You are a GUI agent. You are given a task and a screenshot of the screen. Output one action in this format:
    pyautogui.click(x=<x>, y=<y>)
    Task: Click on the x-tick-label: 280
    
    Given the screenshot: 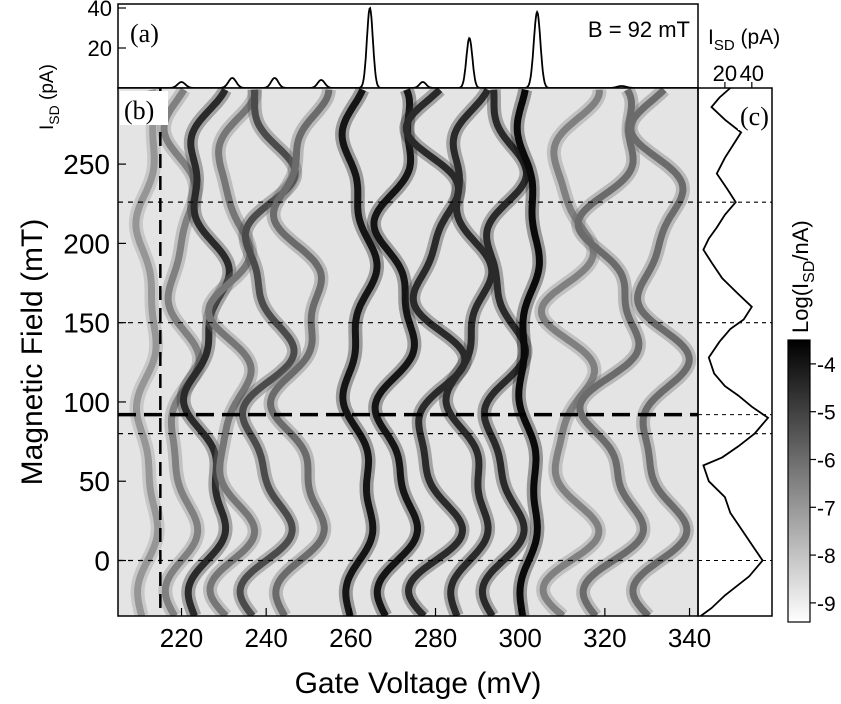 What is the action you would take?
    pyautogui.click(x=435, y=638)
    